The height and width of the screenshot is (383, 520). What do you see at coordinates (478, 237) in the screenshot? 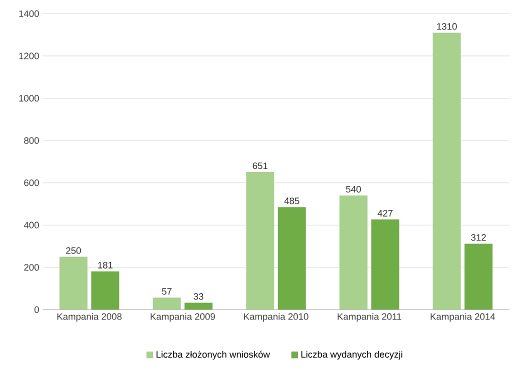
I see `data-label: 312` at bounding box center [478, 237].